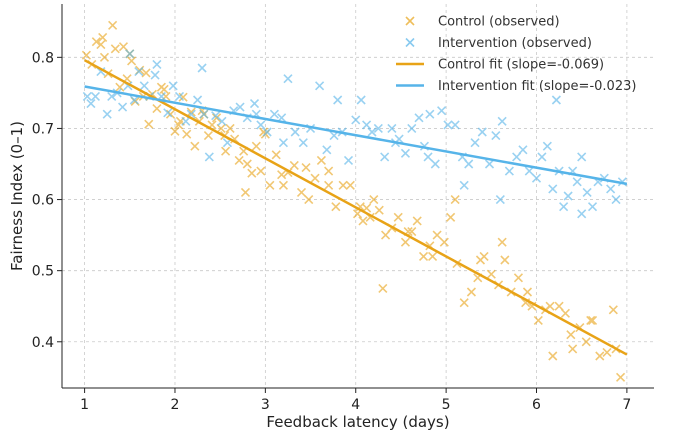 The width and height of the screenshot is (684, 437). Describe the element at coordinates (43, 201) in the screenshot. I see `y-tick-label: 0.6` at that location.